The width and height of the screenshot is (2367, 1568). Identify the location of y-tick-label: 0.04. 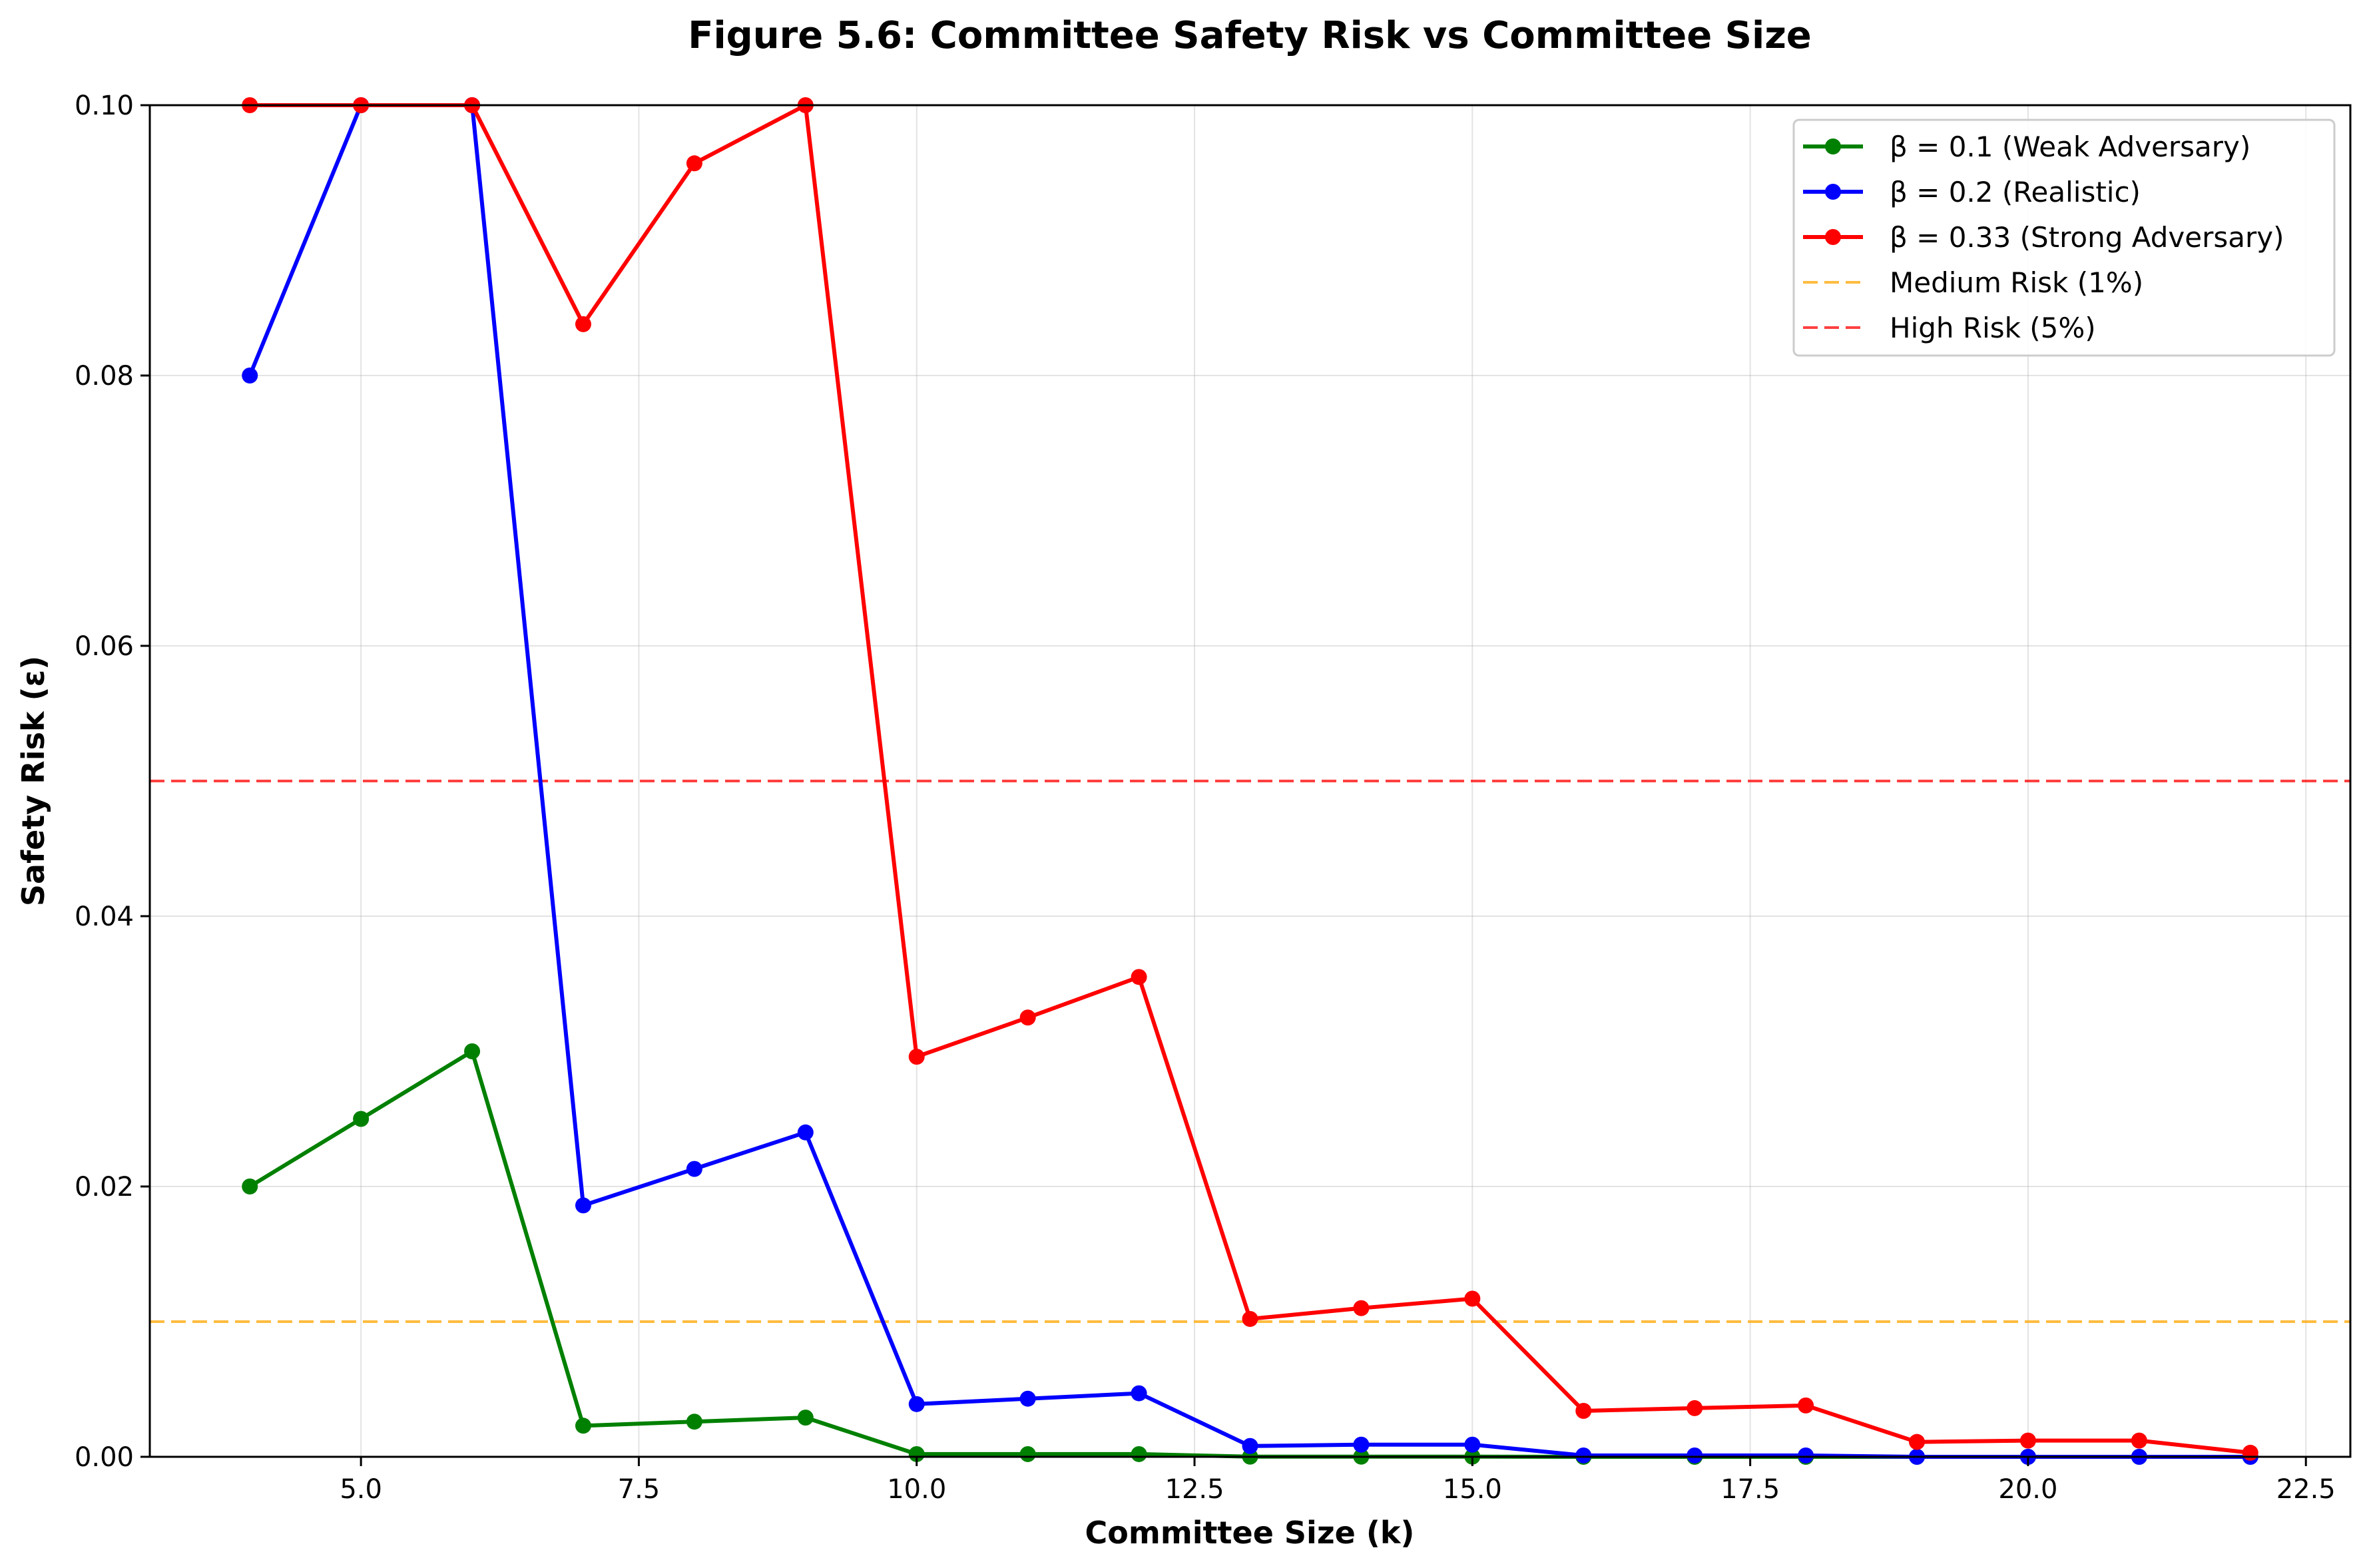
(104, 917).